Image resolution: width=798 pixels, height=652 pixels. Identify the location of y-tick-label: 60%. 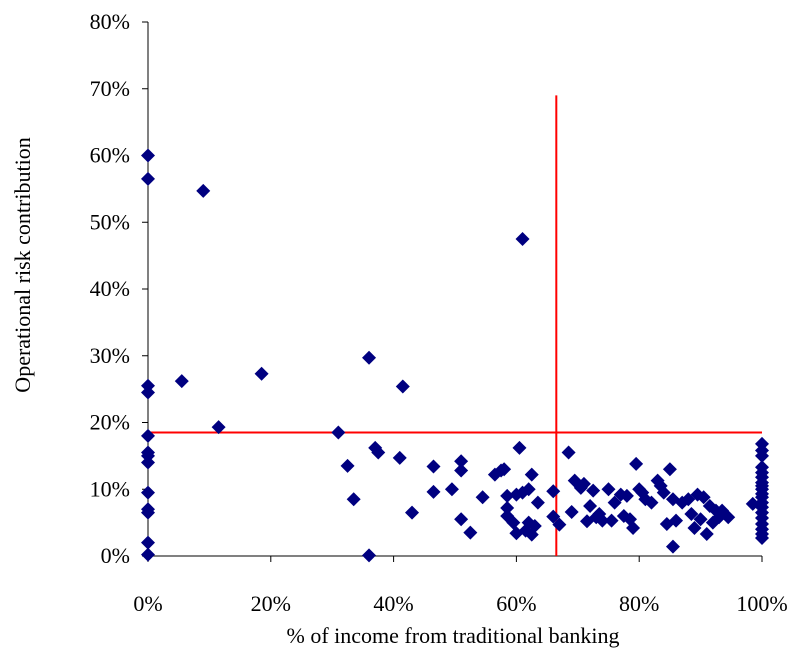
(110, 155).